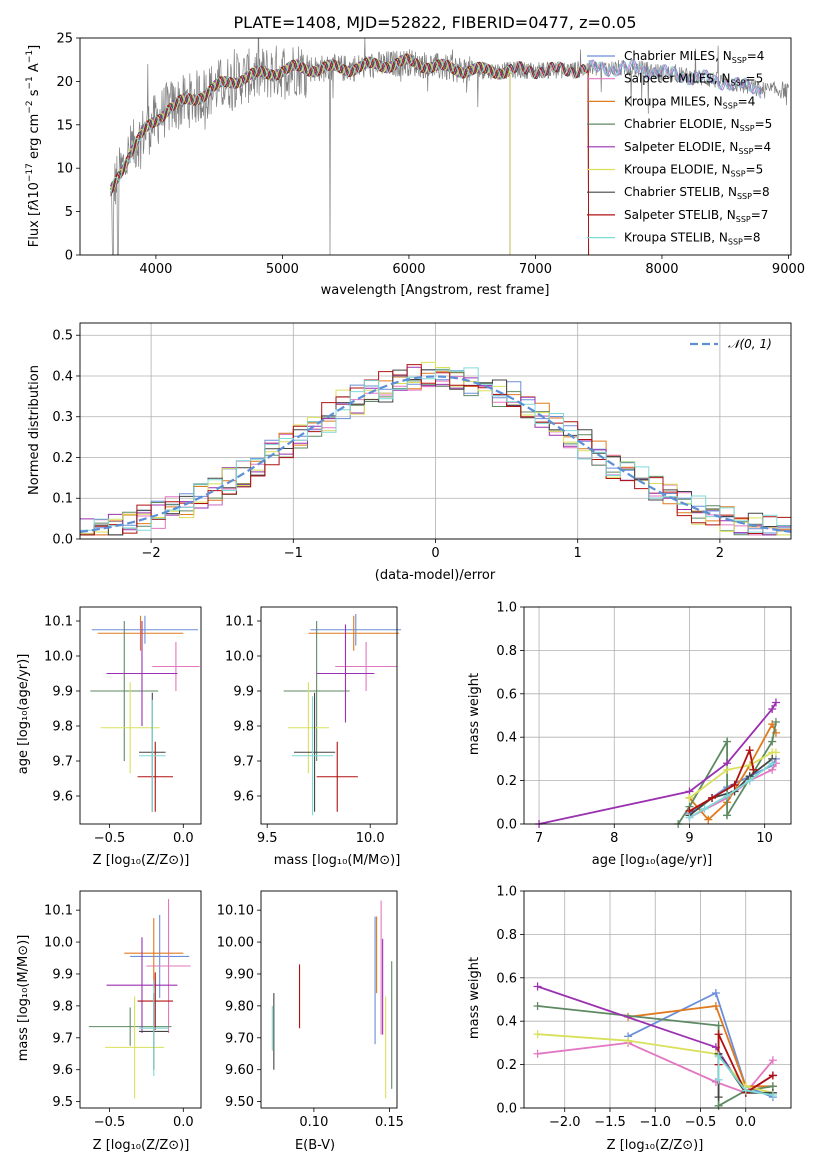 The height and width of the screenshot is (1170, 819). I want to click on y-tick-label: 0.3, so click(62, 417).